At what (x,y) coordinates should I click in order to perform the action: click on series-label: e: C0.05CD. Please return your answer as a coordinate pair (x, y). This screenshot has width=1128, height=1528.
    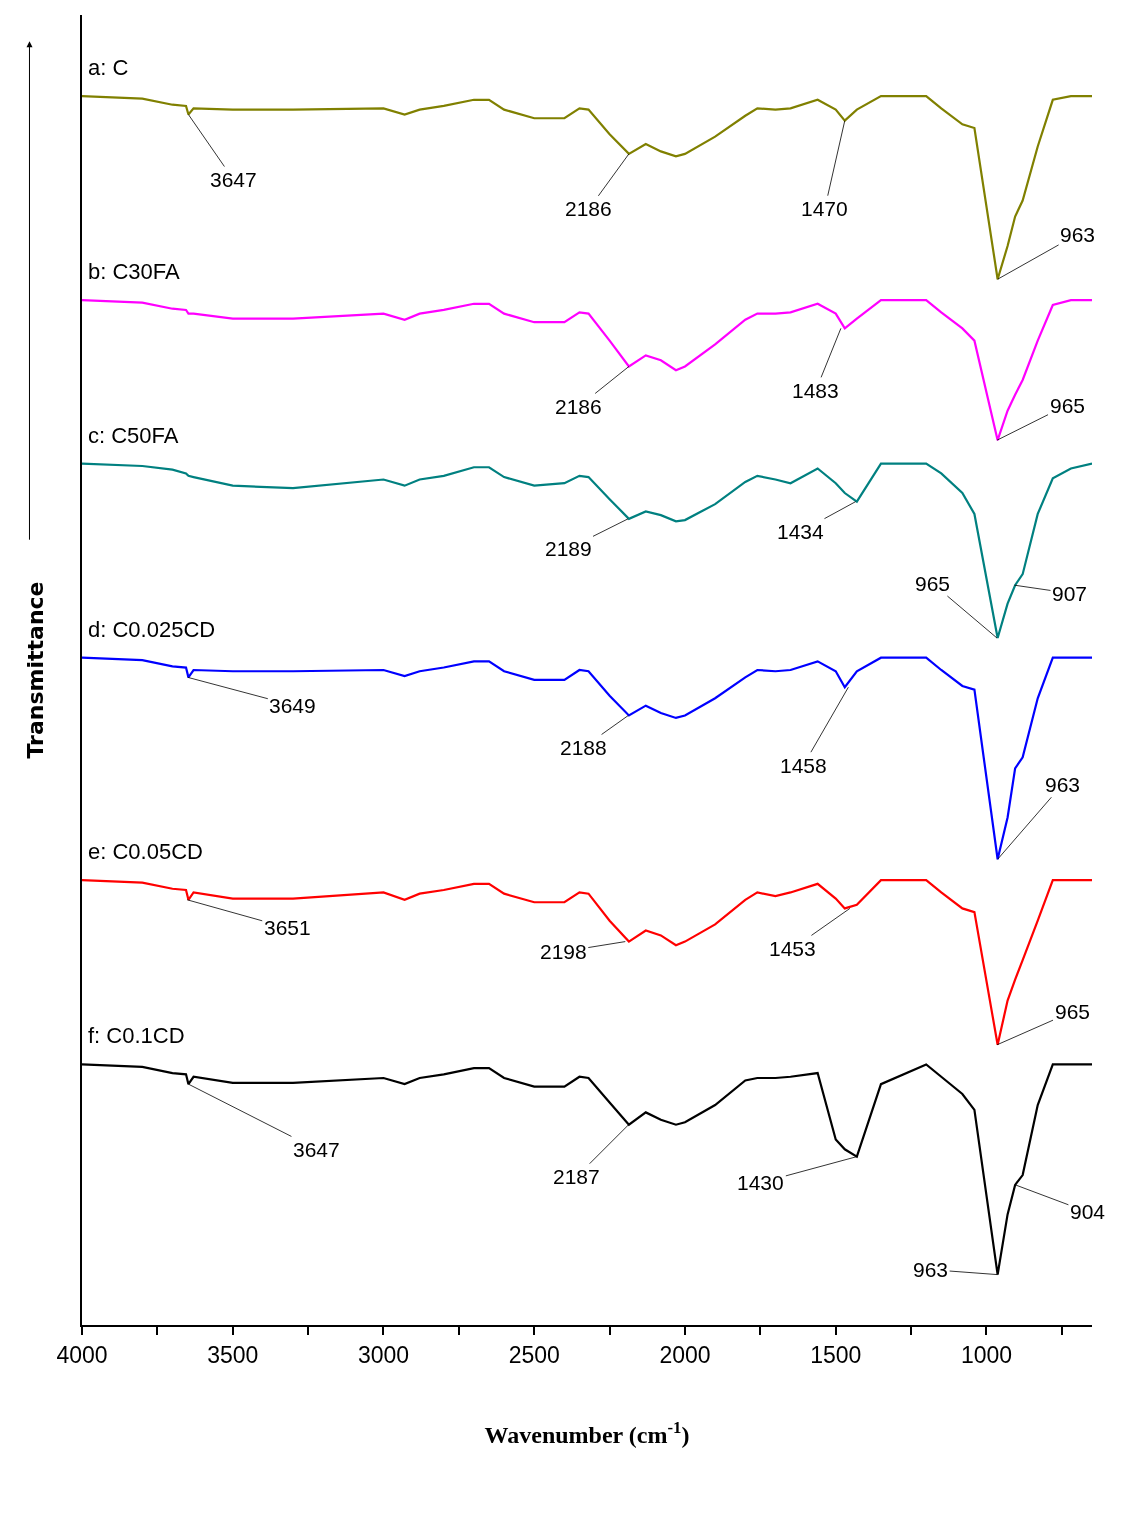
    Looking at the image, I should click on (145, 851).